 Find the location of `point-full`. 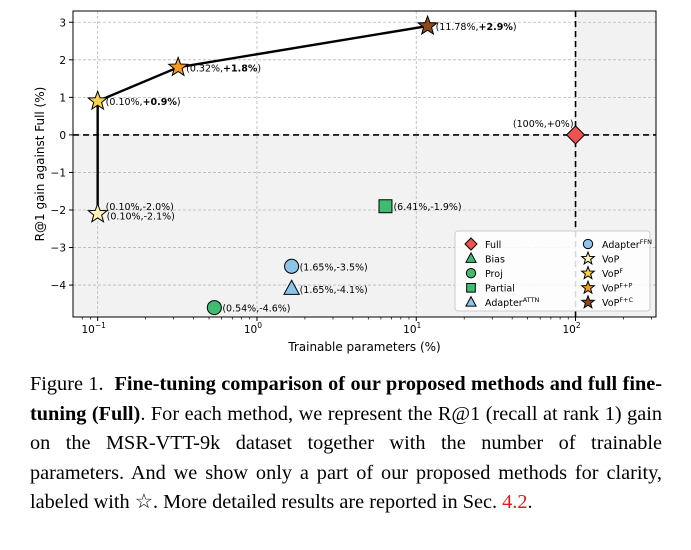

point-full is located at coordinates (575, 135).